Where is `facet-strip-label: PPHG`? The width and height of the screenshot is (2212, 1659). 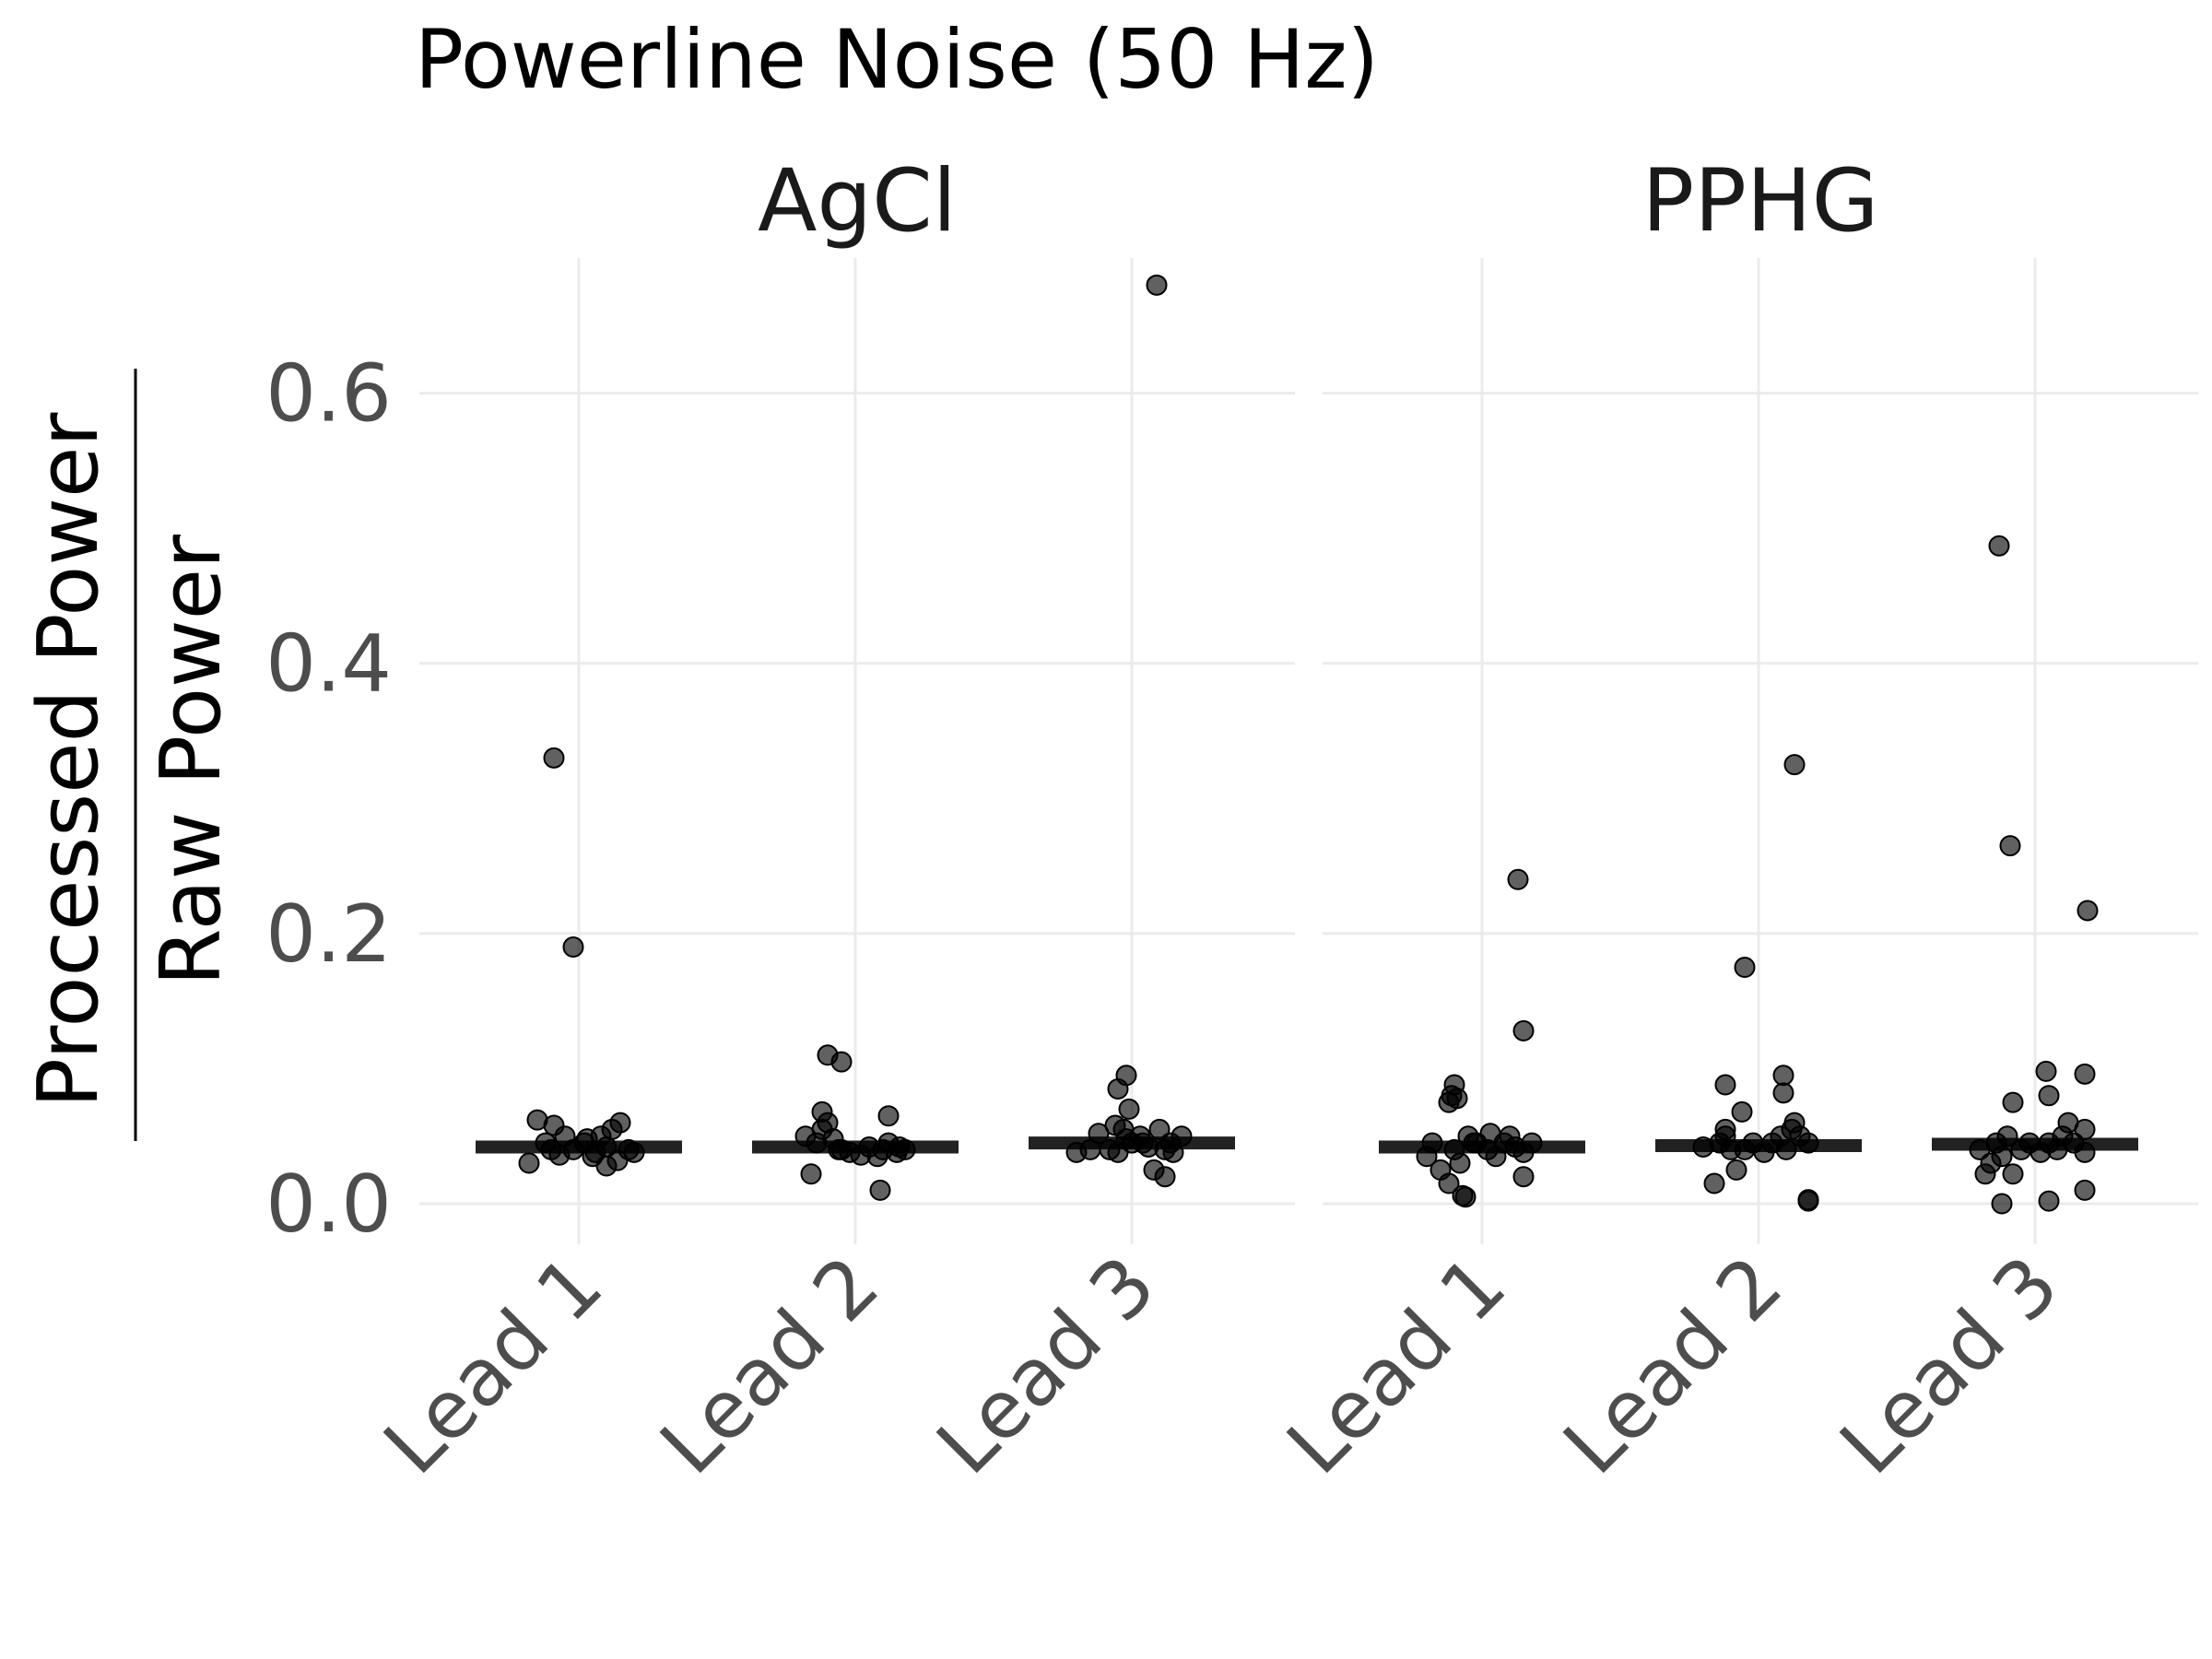
facet-strip-label: PPHG is located at coordinates (1760, 201).